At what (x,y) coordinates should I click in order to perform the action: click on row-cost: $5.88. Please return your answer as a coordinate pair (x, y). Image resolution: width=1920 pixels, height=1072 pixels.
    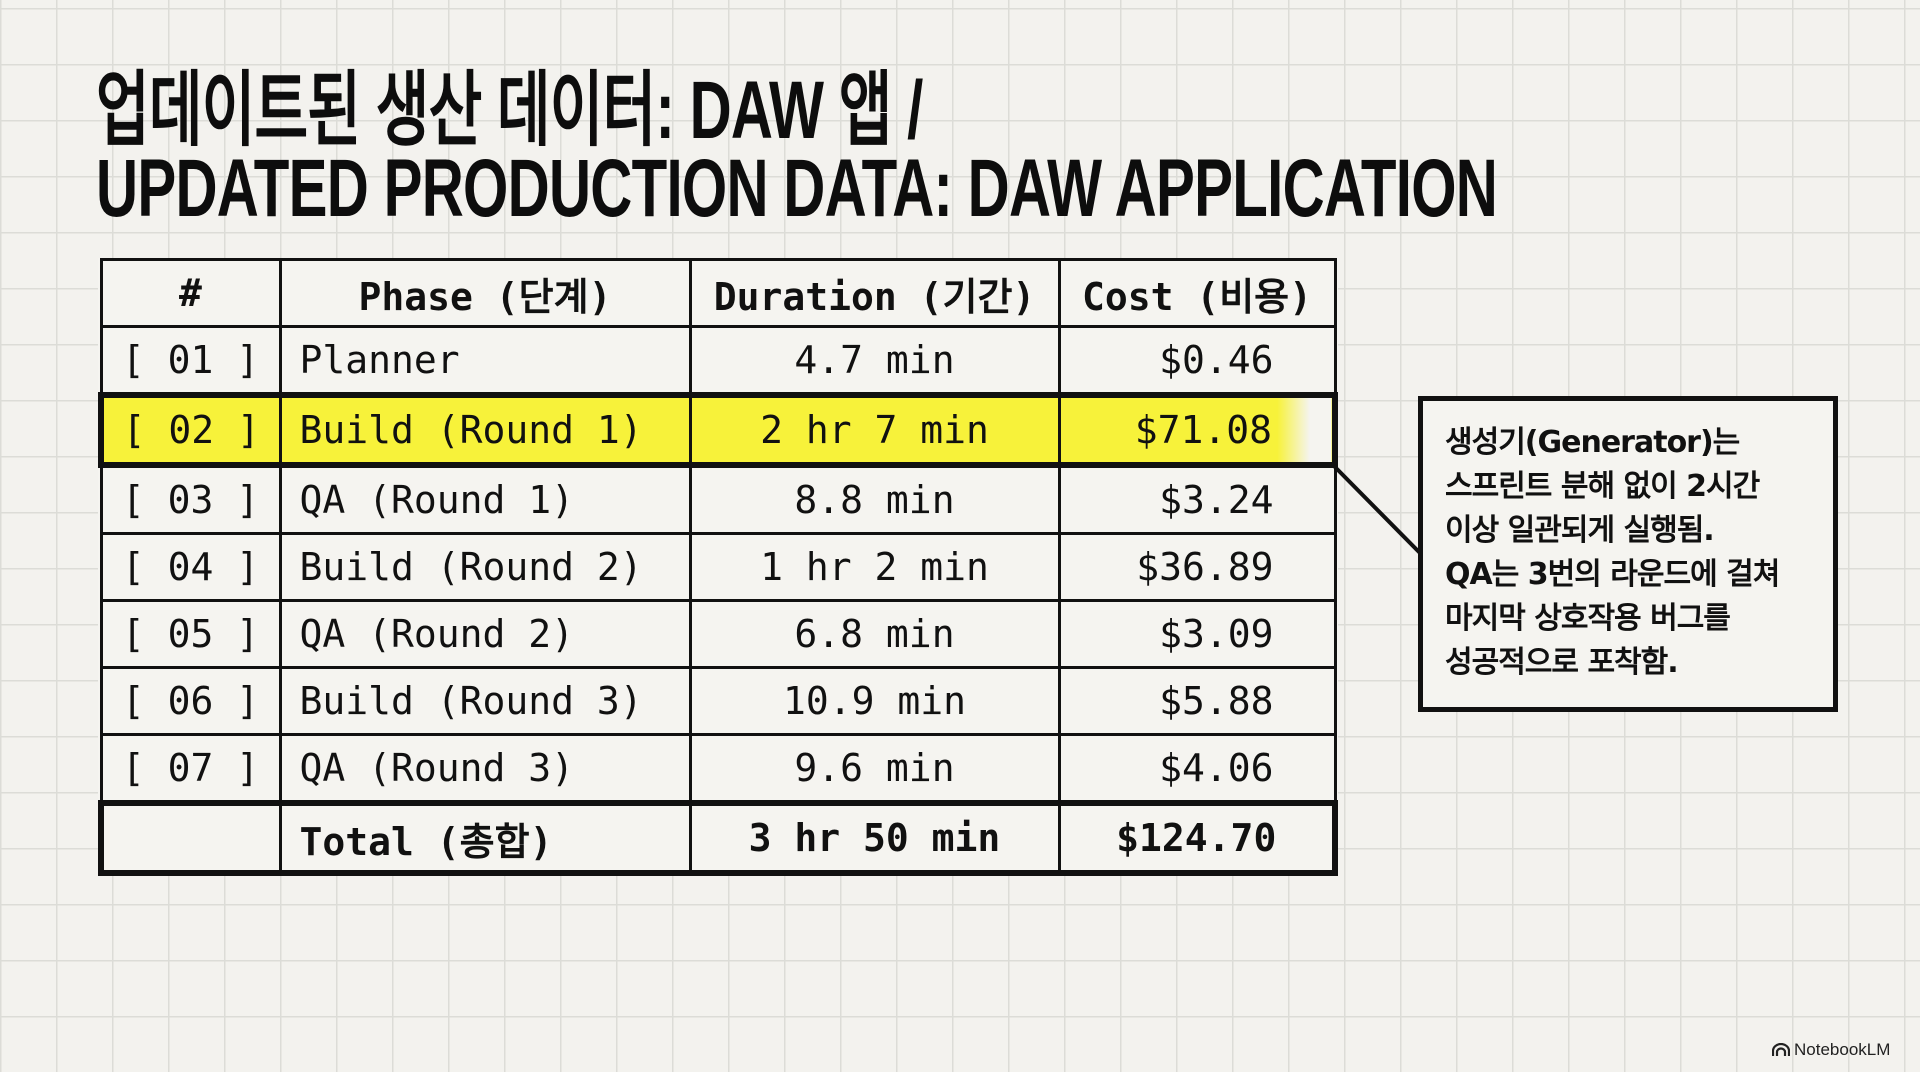
    Looking at the image, I should click on (1197, 701).